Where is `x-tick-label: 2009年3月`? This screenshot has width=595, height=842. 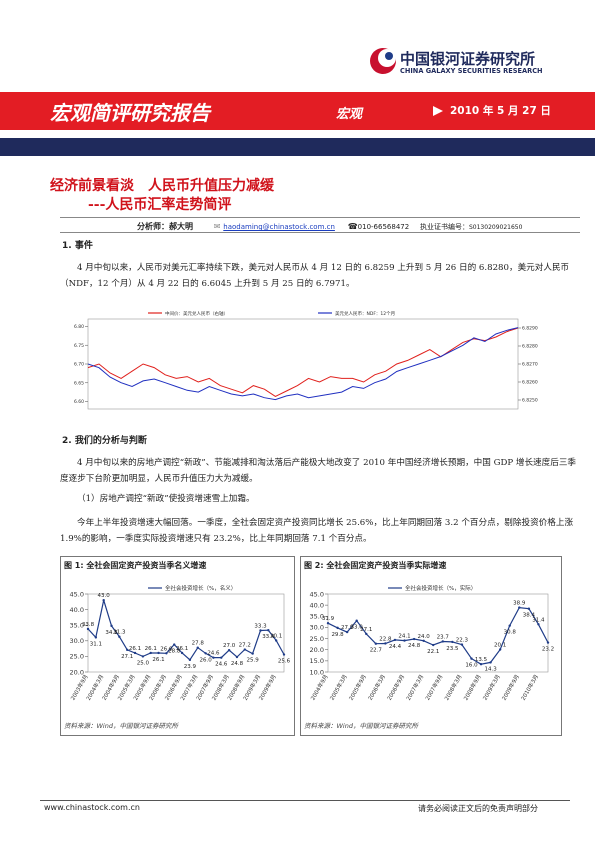
x-tick-label: 2009年3月 is located at coordinates (491, 687).